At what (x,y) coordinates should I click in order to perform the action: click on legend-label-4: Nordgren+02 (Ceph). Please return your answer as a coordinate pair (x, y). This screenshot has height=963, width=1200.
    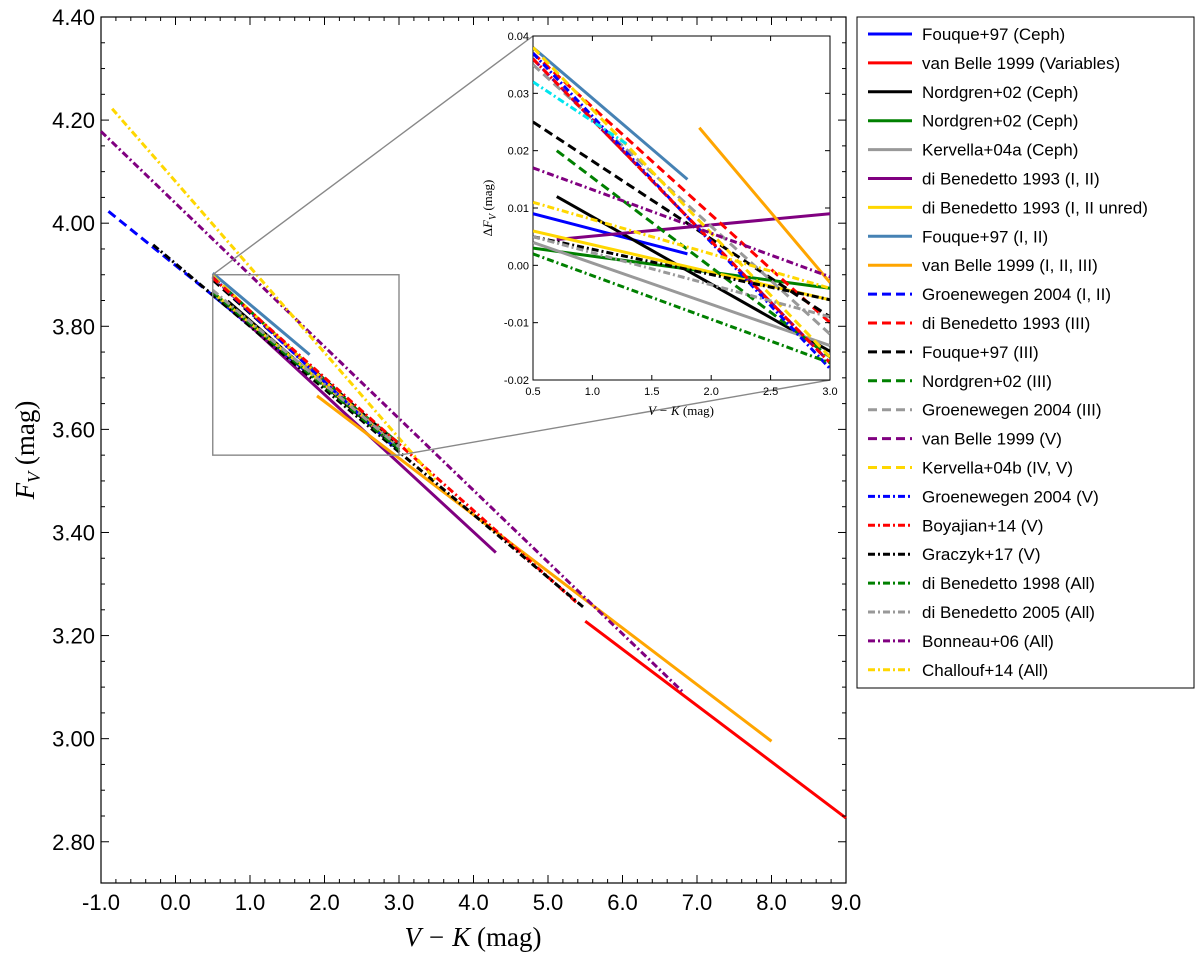
    Looking at the image, I should click on (1000, 121).